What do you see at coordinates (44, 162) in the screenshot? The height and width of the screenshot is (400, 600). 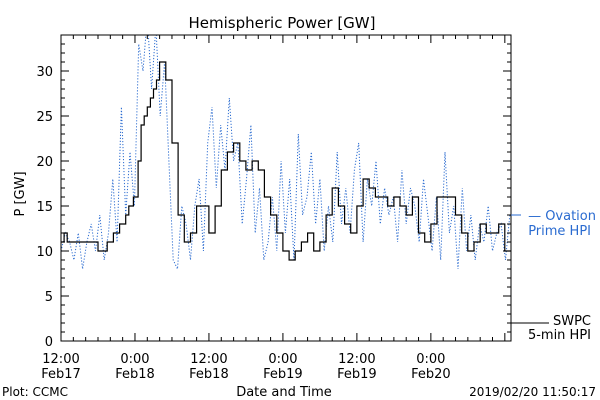 I see `y-tick-label: 20` at bounding box center [44, 162].